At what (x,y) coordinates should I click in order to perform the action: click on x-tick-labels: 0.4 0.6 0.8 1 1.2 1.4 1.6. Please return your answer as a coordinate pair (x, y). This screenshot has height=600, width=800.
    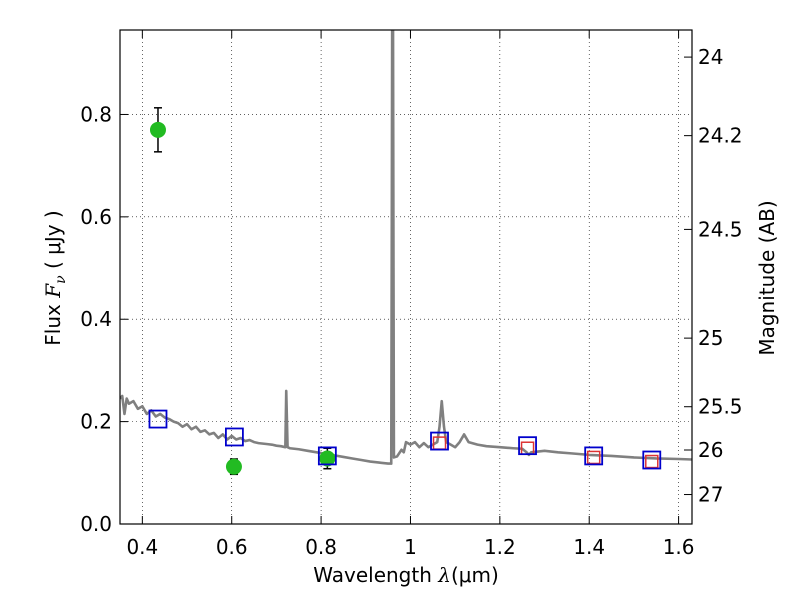
    Looking at the image, I should click on (410, 547).